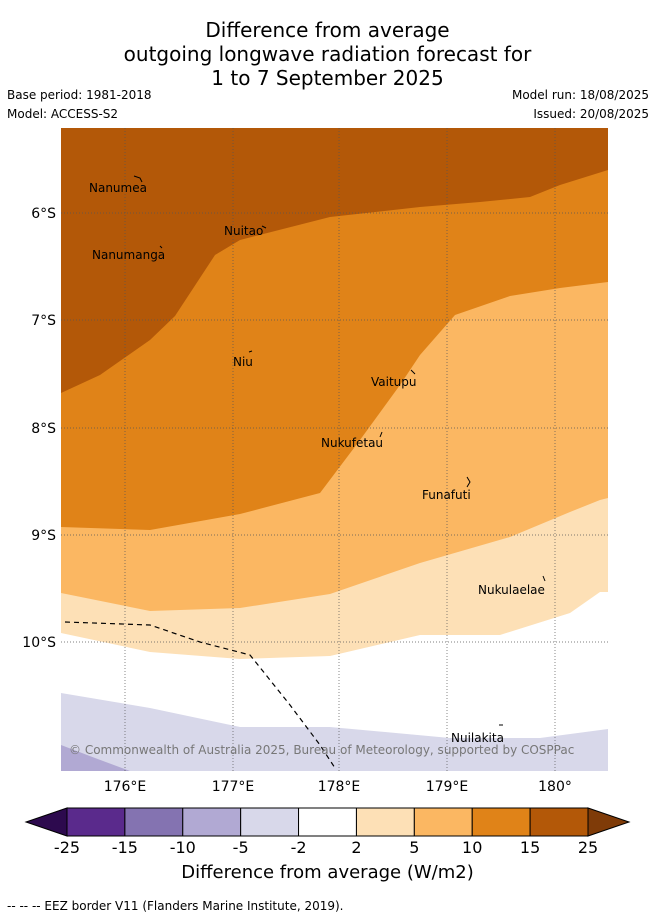 This screenshot has height=919, width=655. Describe the element at coordinates (43, 429) in the screenshot. I see `lat-label: 8°S` at that location.